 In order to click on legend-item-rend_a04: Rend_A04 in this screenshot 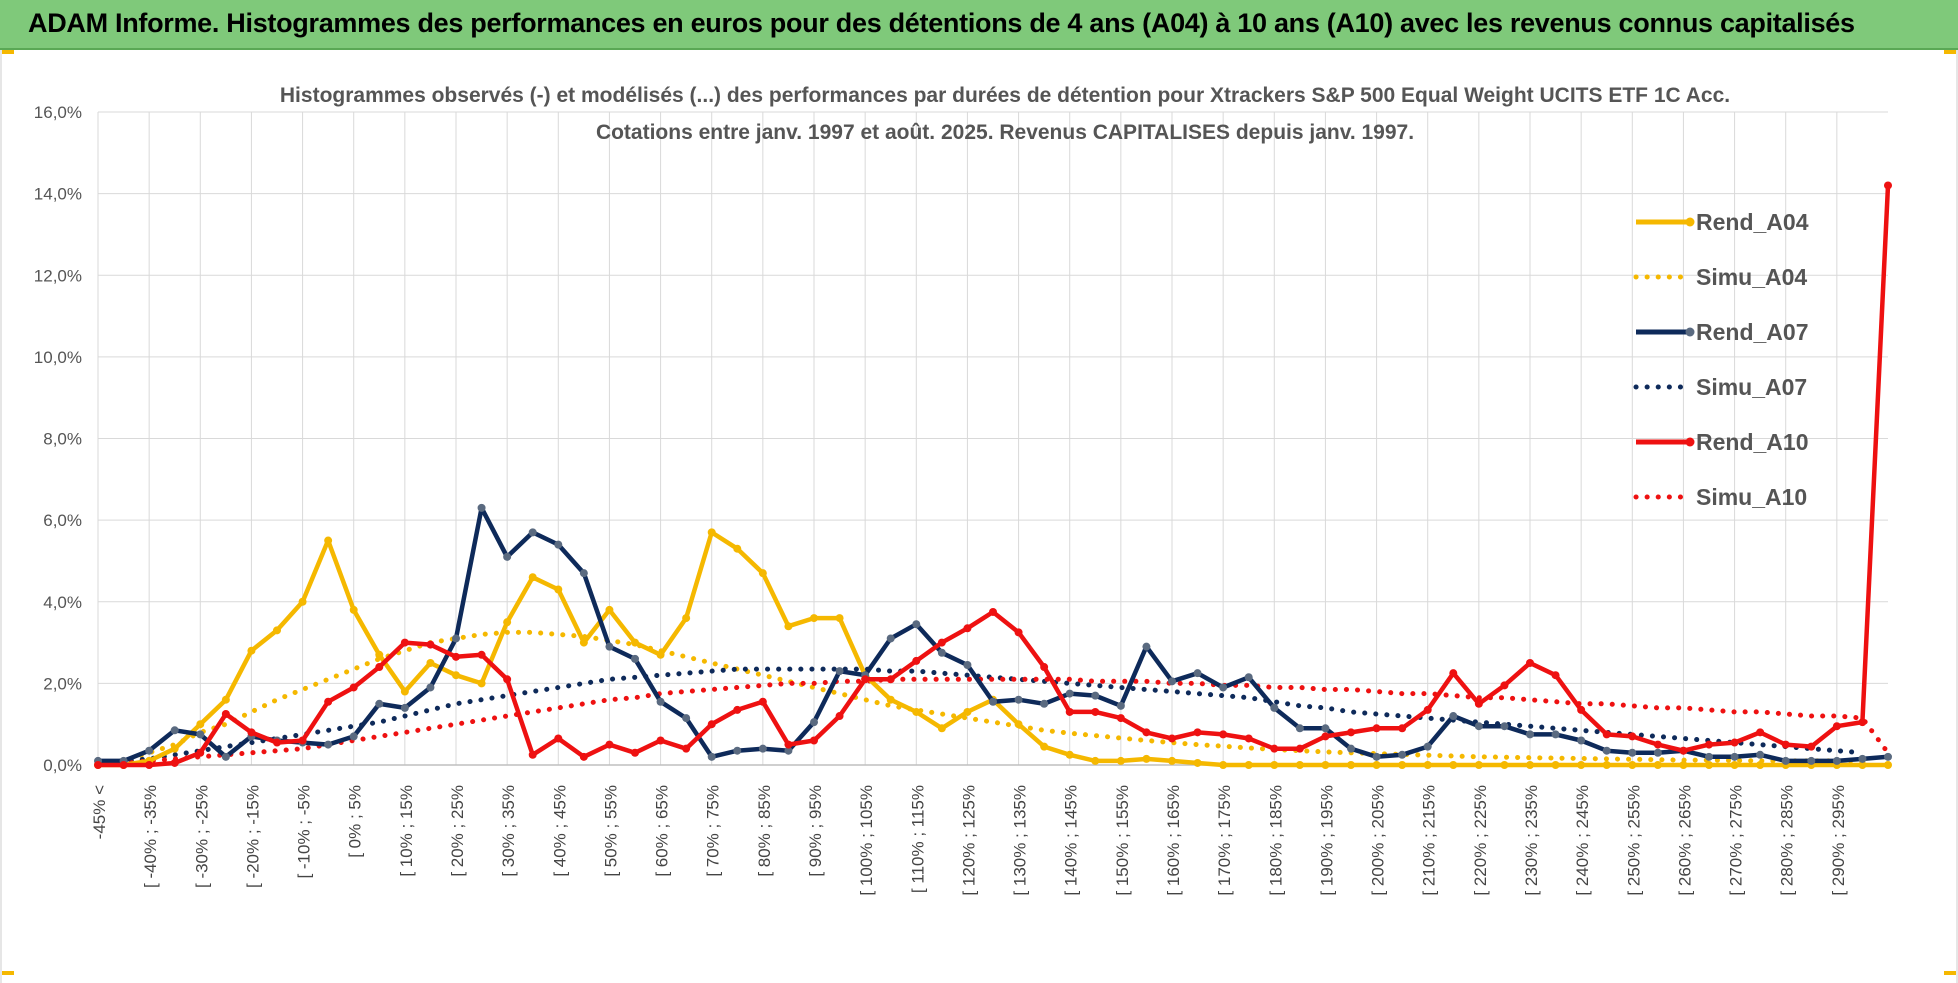, I will do `click(1722, 222)`.